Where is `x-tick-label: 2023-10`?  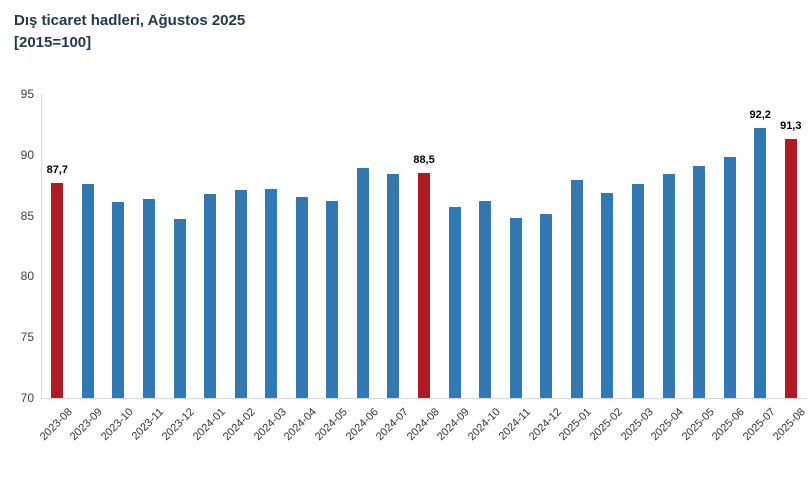 x-tick-label: 2023-10 is located at coordinates (117, 425).